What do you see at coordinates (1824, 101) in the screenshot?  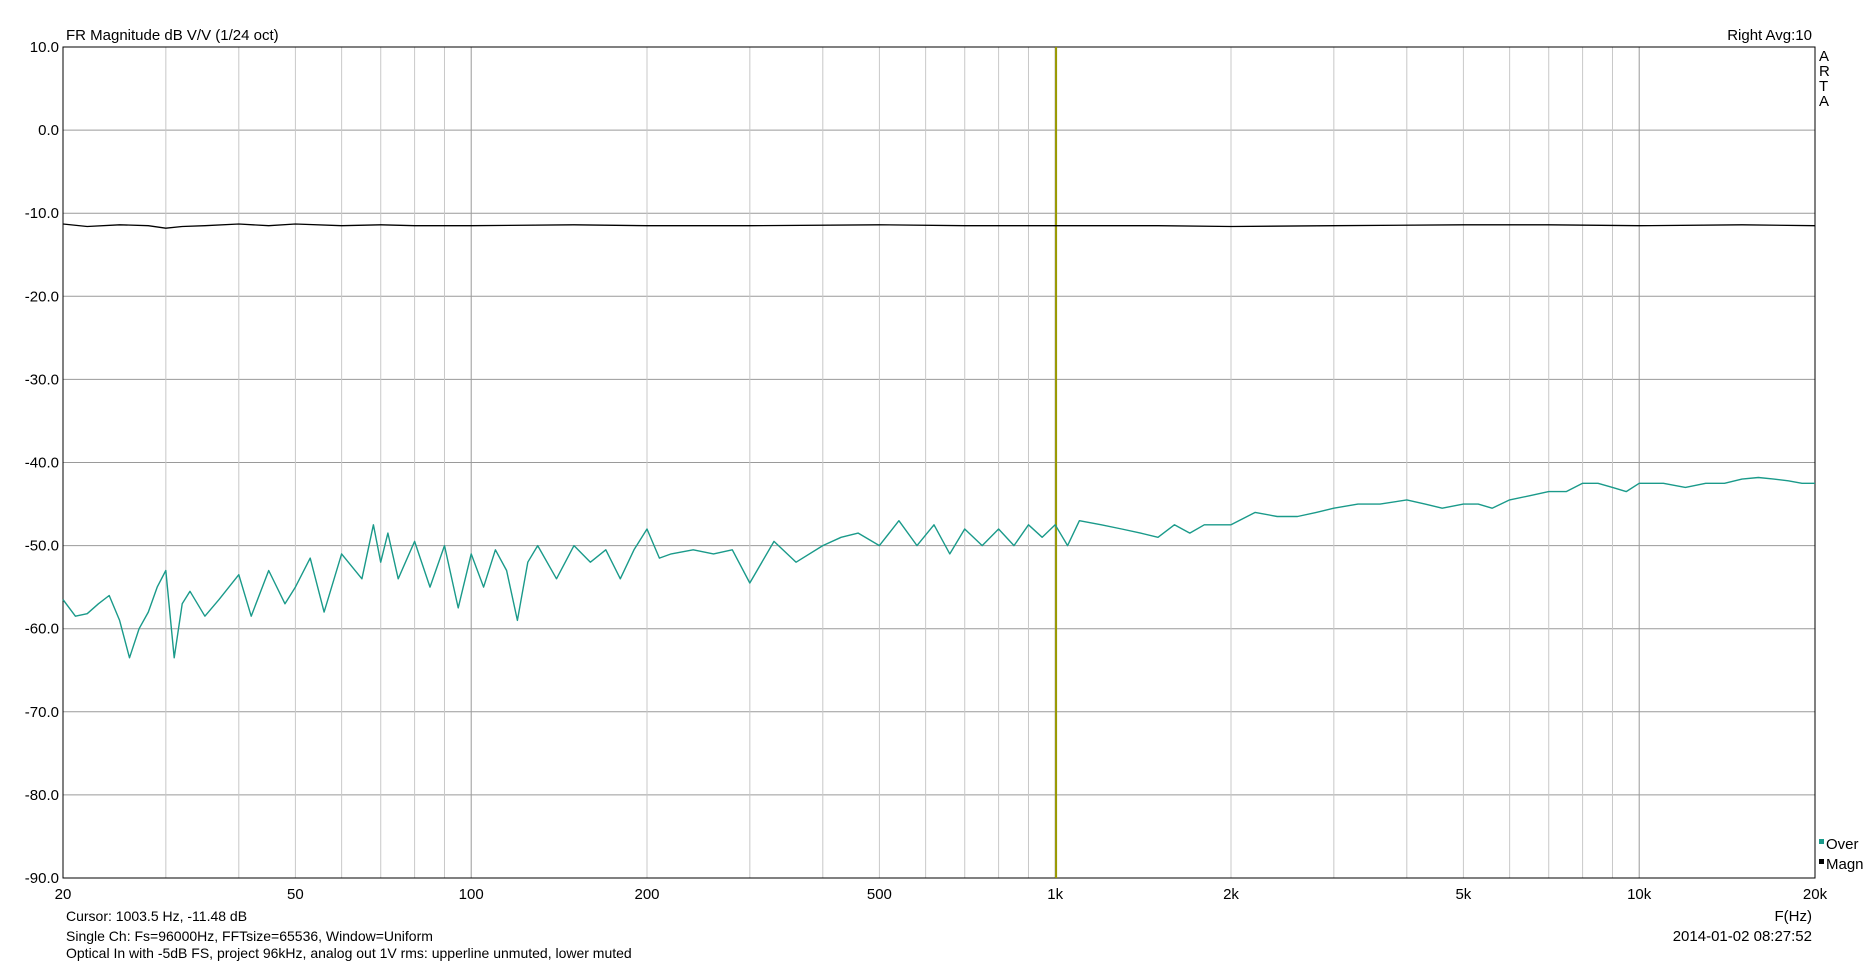 I see `brand-letter-a2: A` at bounding box center [1824, 101].